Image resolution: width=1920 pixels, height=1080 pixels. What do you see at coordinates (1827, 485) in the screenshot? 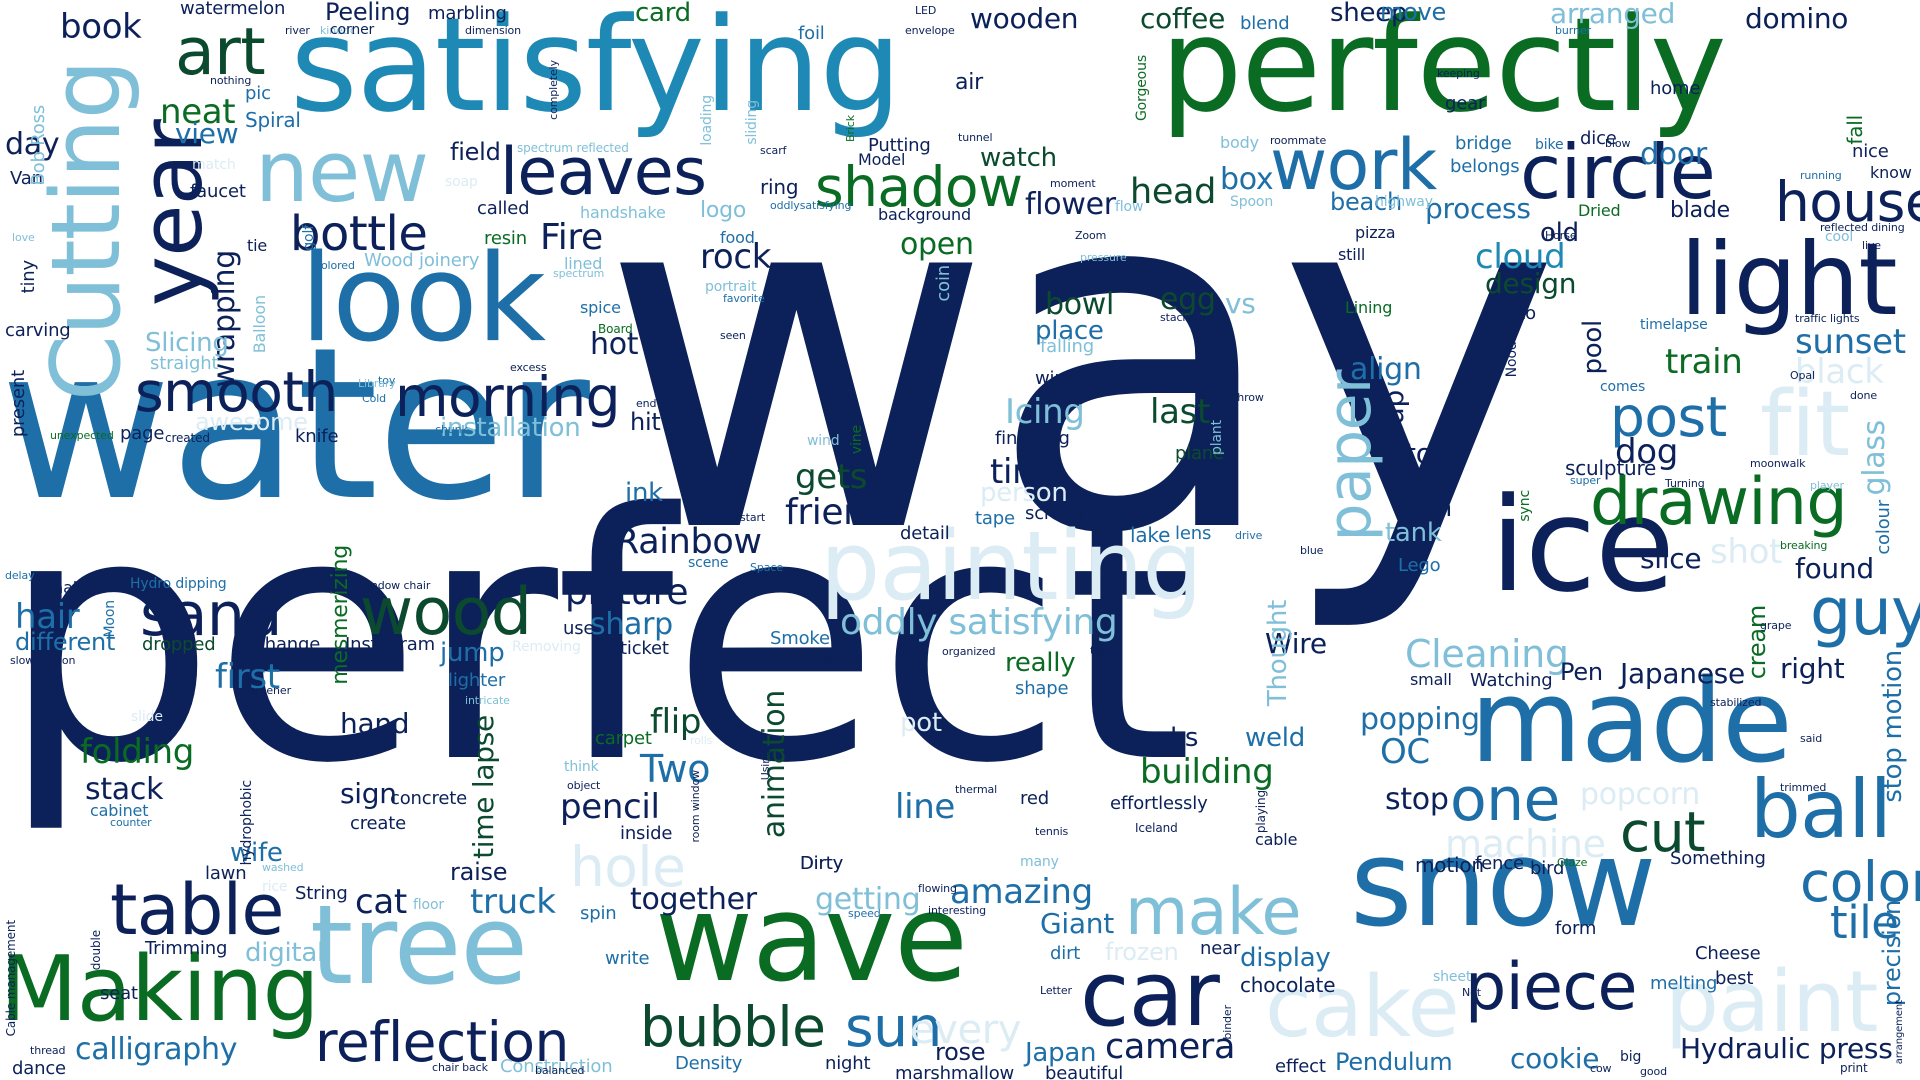
I see `cloud-word: player` at bounding box center [1827, 485].